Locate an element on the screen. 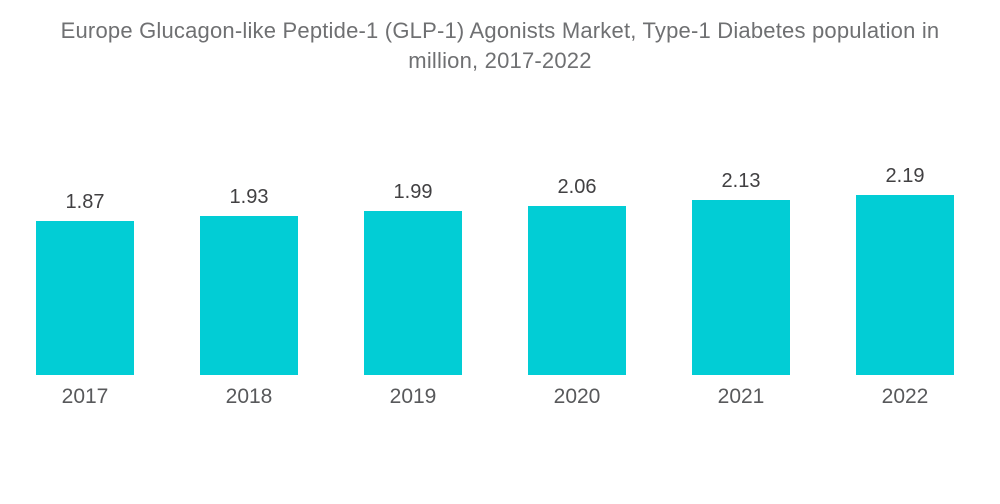 The image size is (1000, 504). bar-2018 is located at coordinates (249, 295).